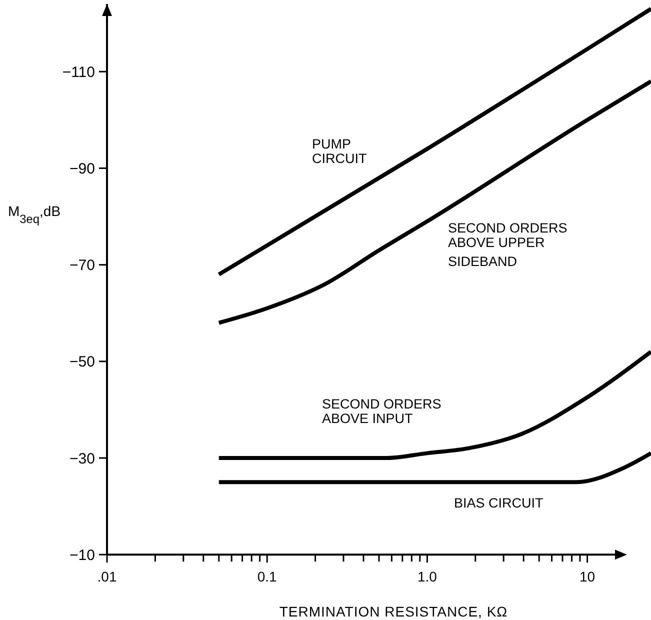 The width and height of the screenshot is (651, 620). Describe the element at coordinates (427, 576) in the screenshot. I see `x-tick-label: 1.0` at that location.